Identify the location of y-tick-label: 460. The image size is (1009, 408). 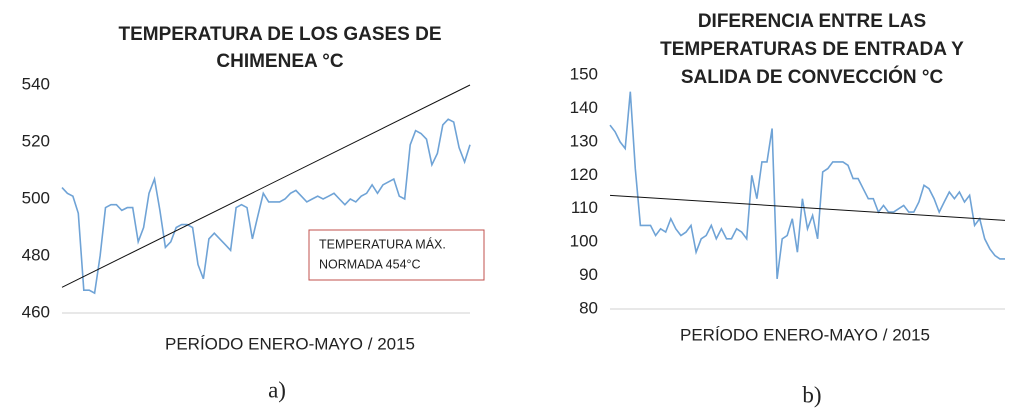
(36, 311).